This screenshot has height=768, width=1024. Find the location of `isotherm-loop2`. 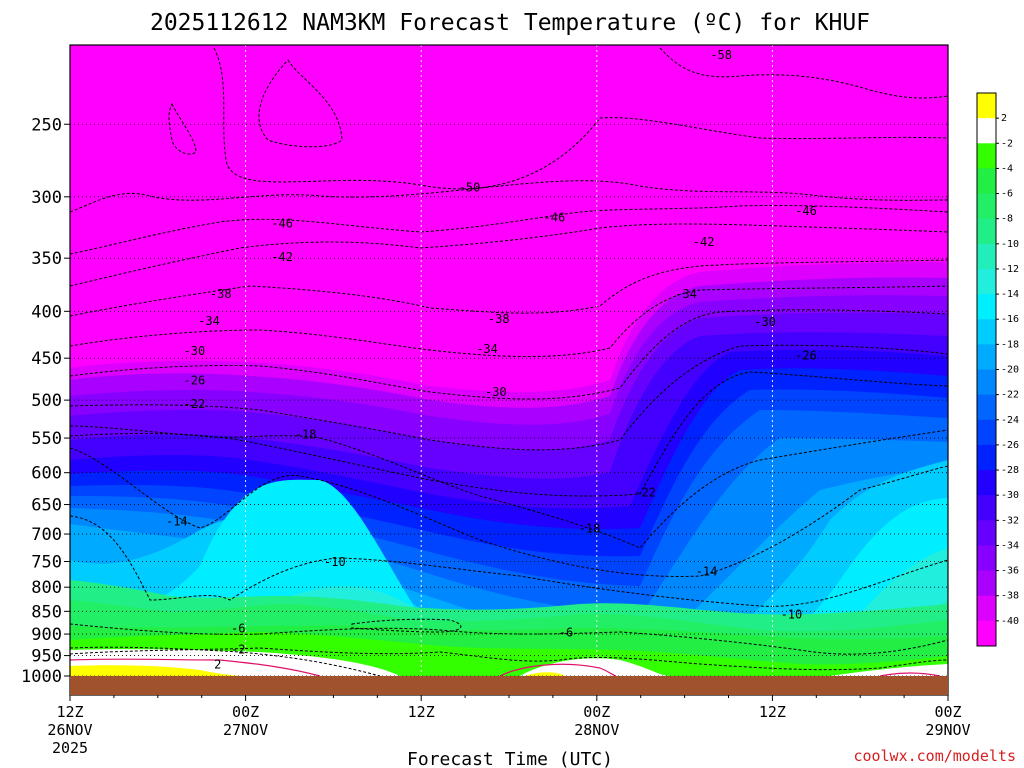

isotherm-loop2 is located at coordinates (182, 128).